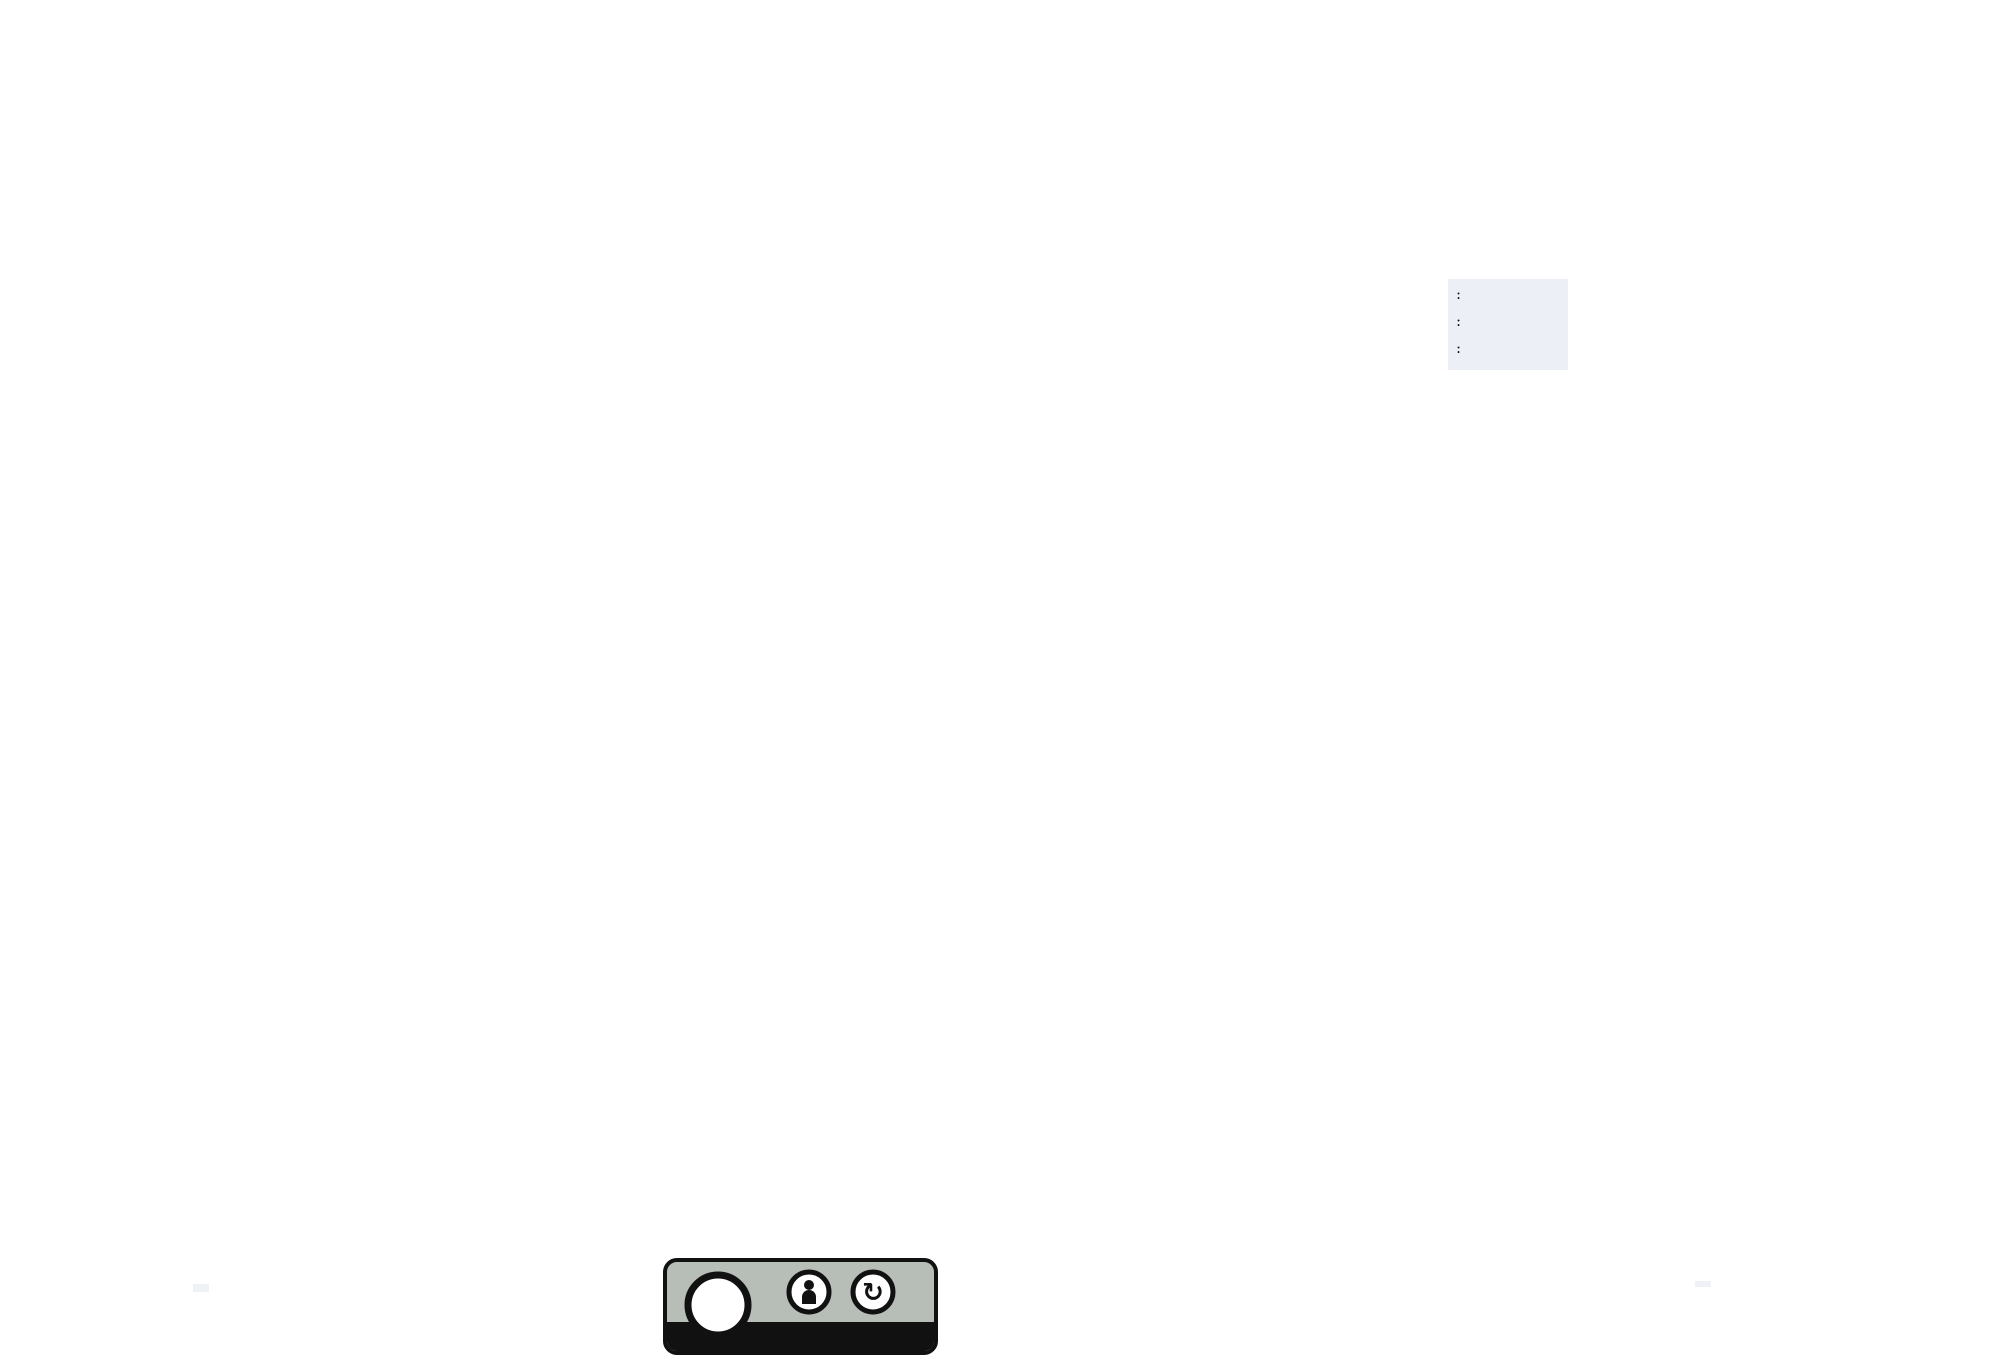 This screenshot has width=2000, height=1360. I want to click on cc-icon, so click(718, 1305).